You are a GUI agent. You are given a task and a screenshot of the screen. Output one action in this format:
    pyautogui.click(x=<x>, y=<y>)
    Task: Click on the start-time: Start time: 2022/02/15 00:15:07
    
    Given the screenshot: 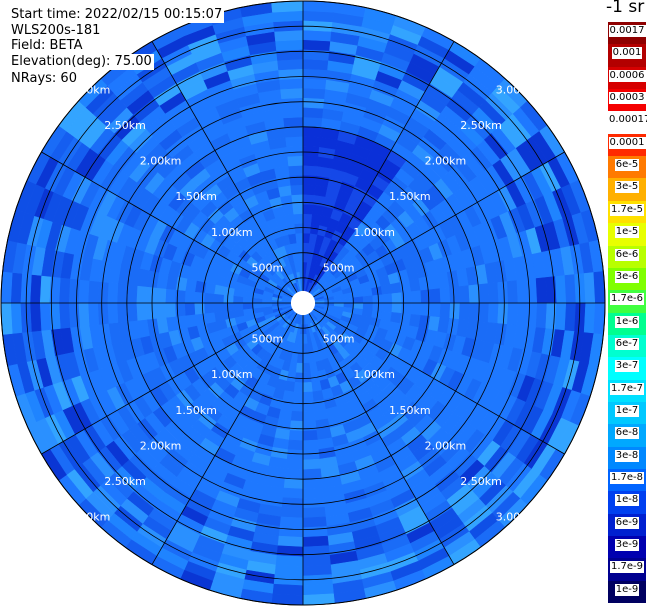 What is the action you would take?
    pyautogui.click(x=118, y=15)
    